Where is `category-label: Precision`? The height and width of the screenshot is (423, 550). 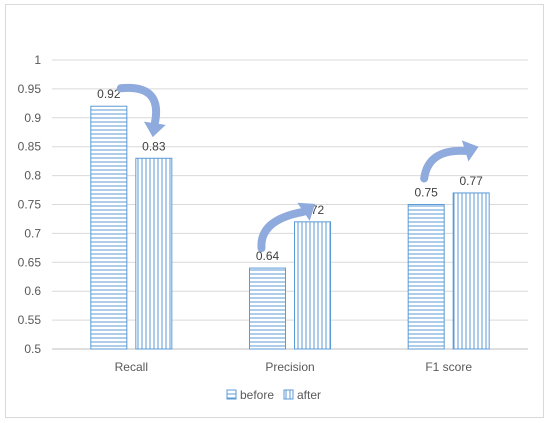 category-label: Precision is located at coordinates (289, 367).